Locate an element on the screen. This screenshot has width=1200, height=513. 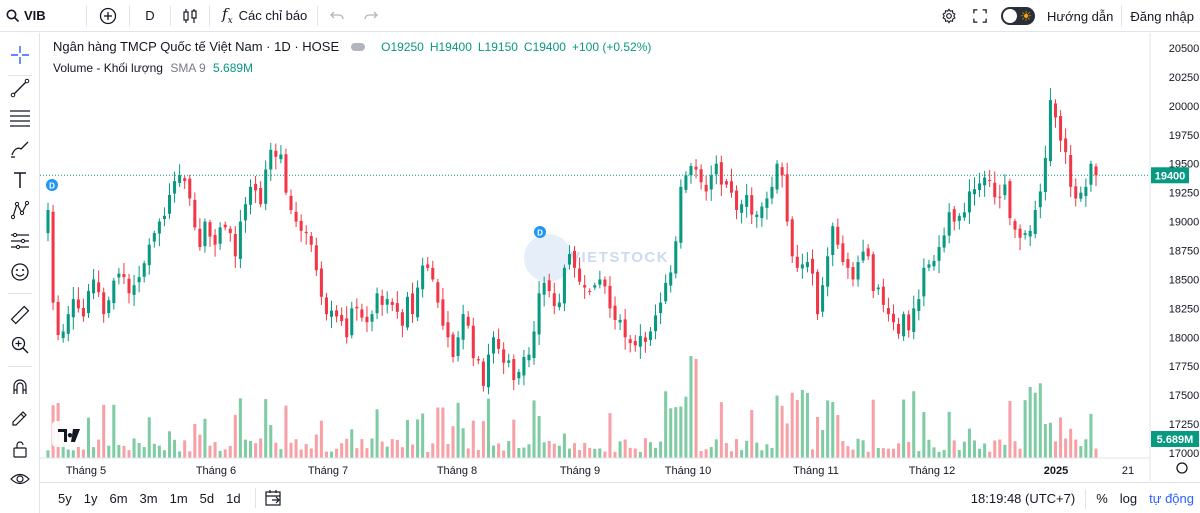
zoom-in-tool is located at coordinates (20, 345).